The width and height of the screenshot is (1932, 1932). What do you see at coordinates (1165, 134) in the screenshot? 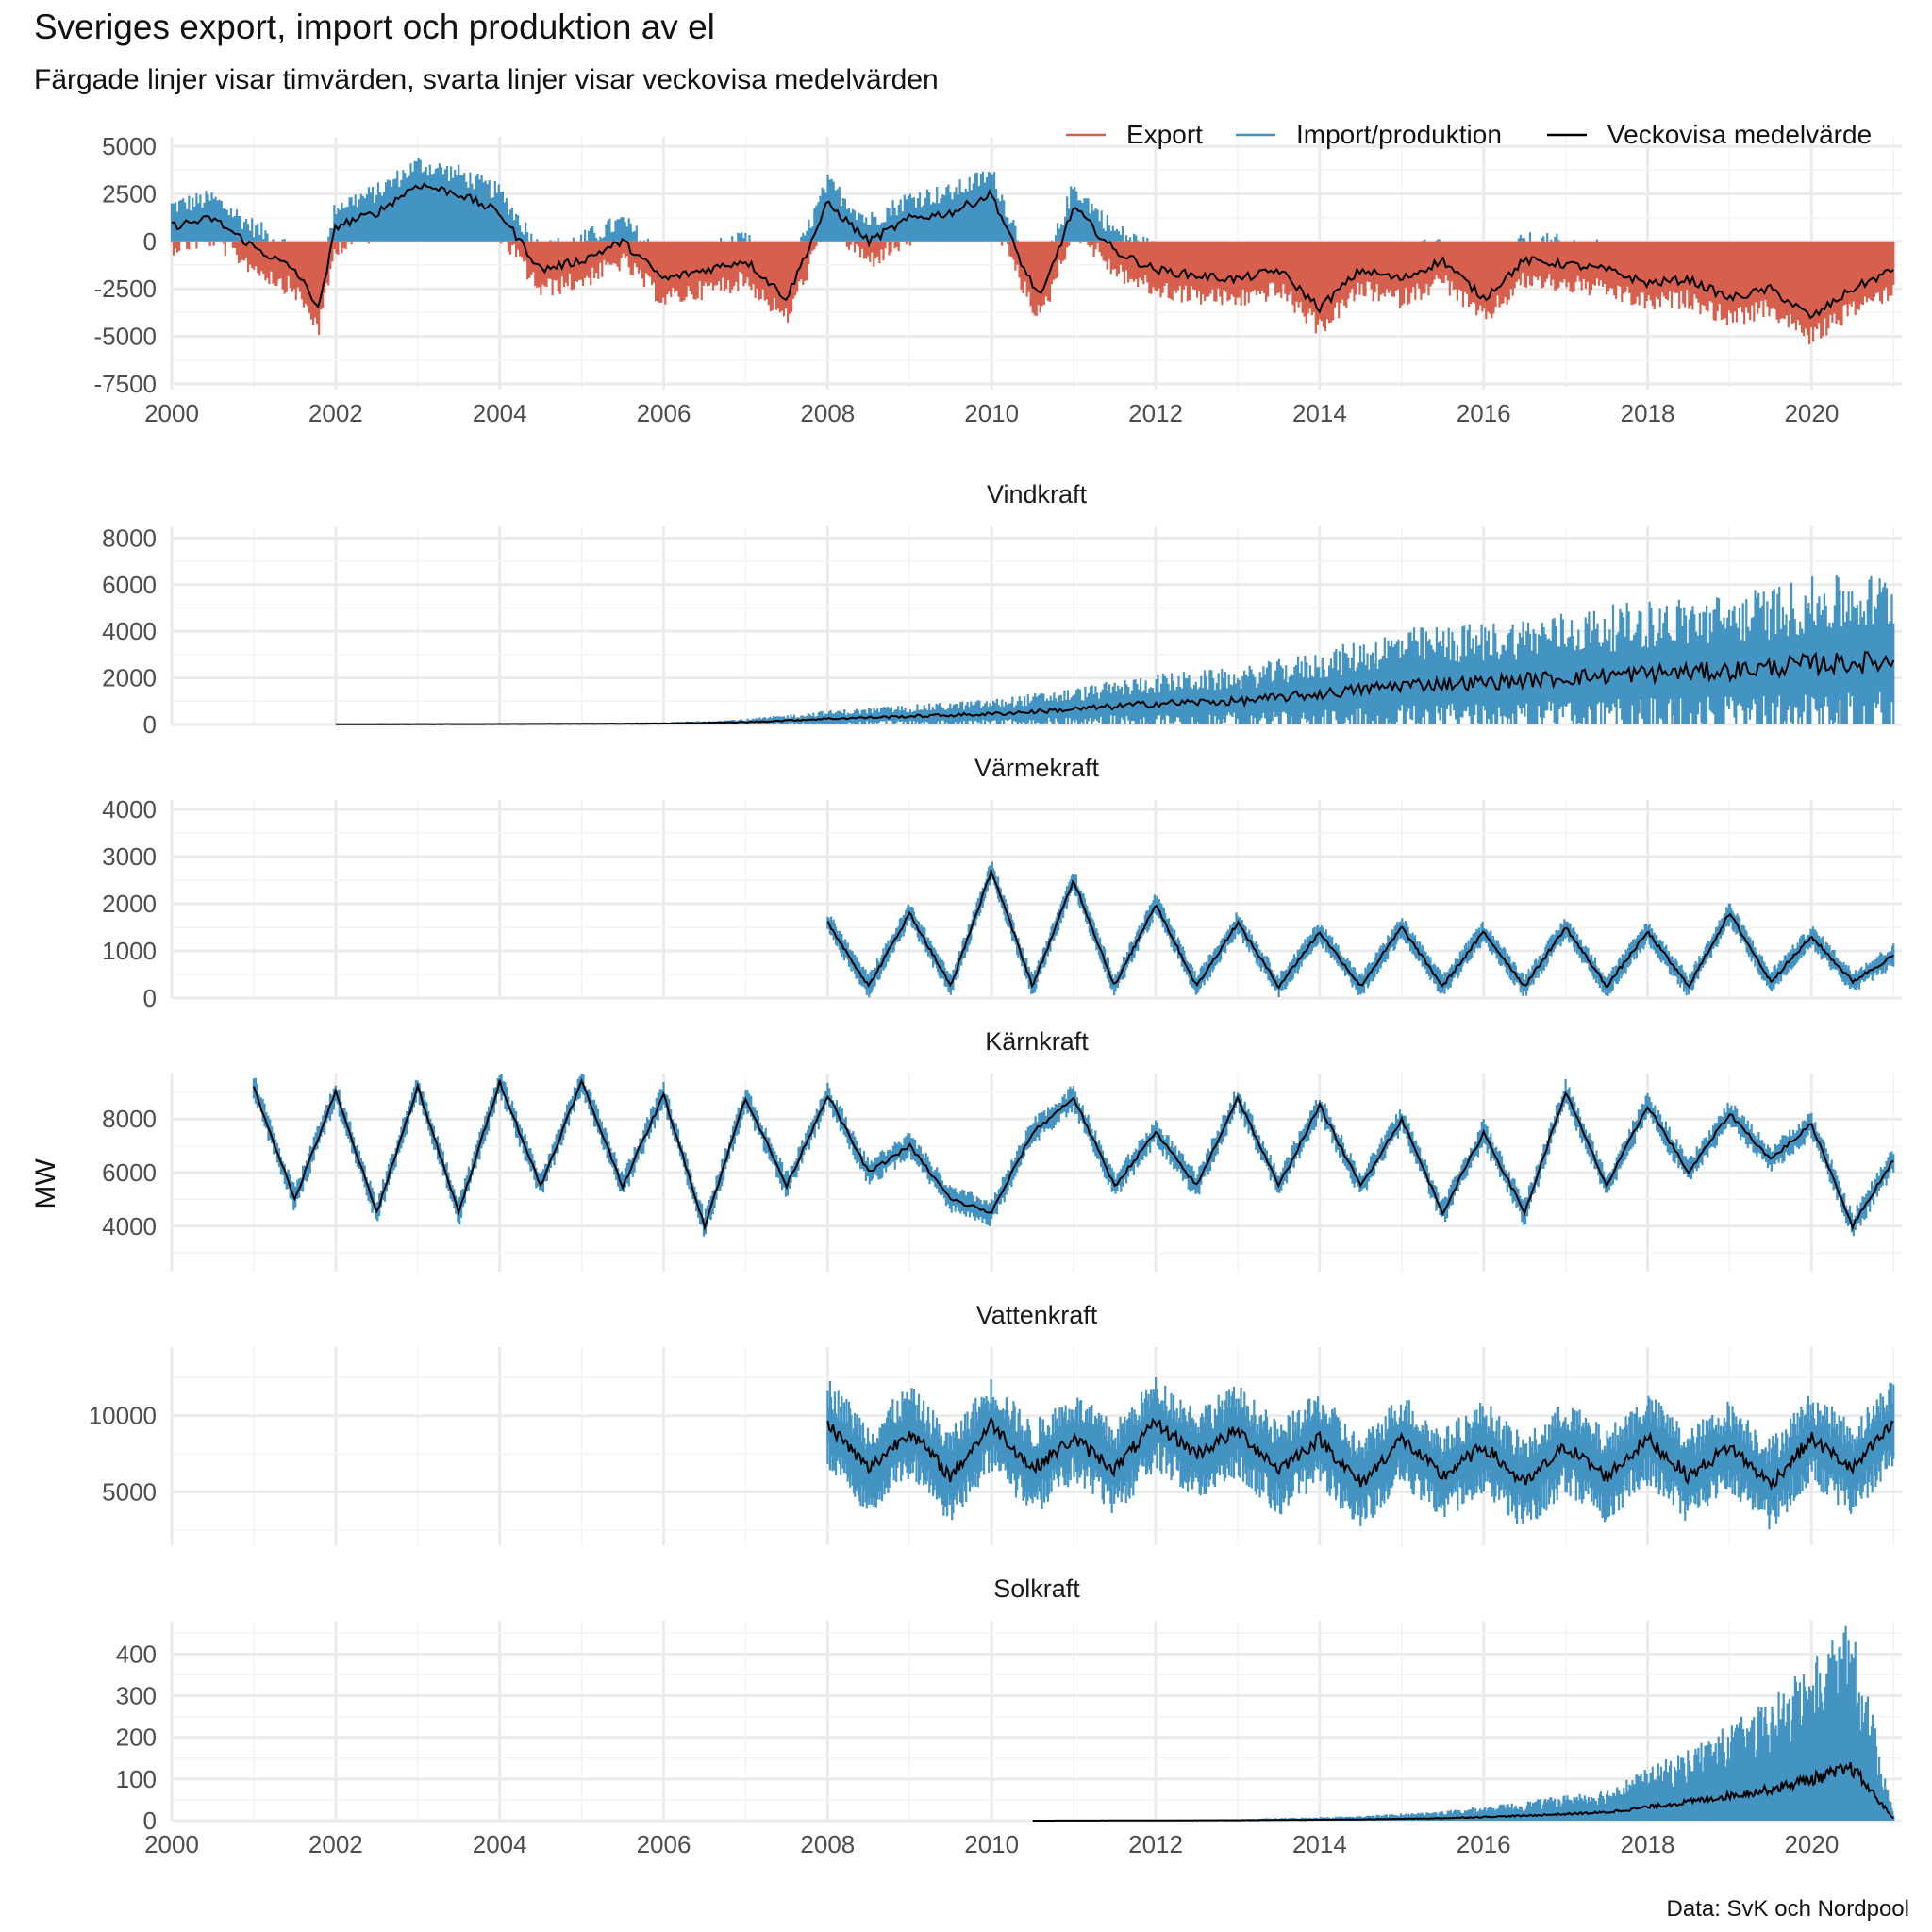
I see `legend-label: Export` at bounding box center [1165, 134].